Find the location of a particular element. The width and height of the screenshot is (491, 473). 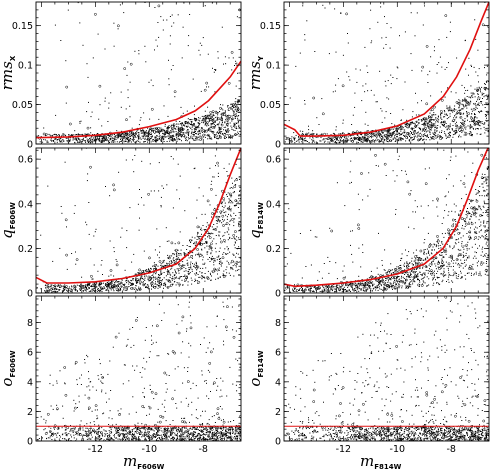

y-axis-label-sub: X is located at coordinates (13, 58).